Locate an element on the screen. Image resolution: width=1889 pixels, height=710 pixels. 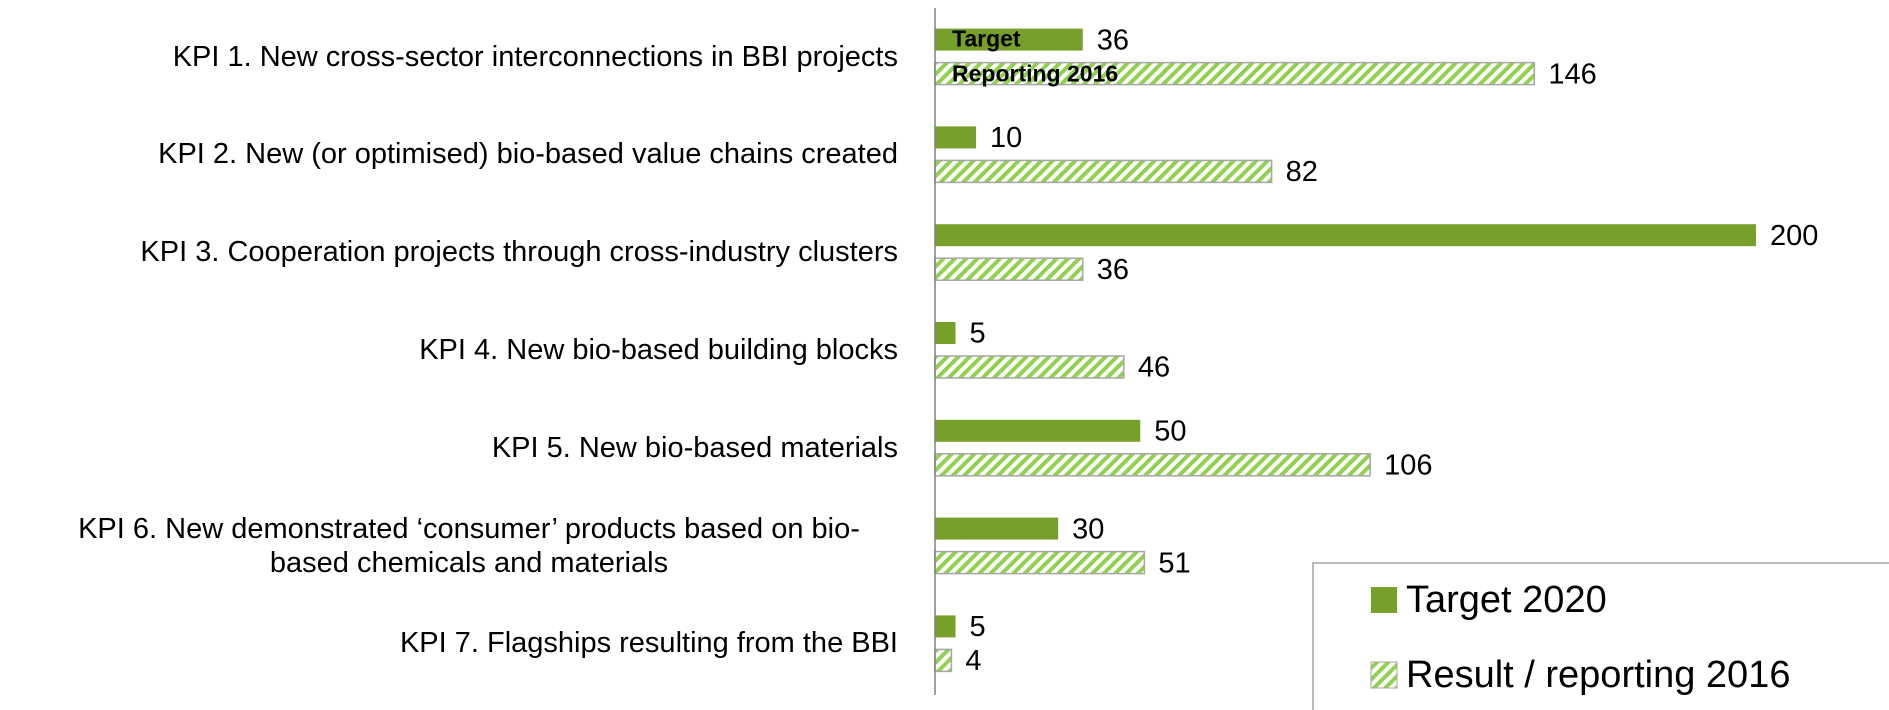
legend-label: Target 2020 is located at coordinates (1506, 600).